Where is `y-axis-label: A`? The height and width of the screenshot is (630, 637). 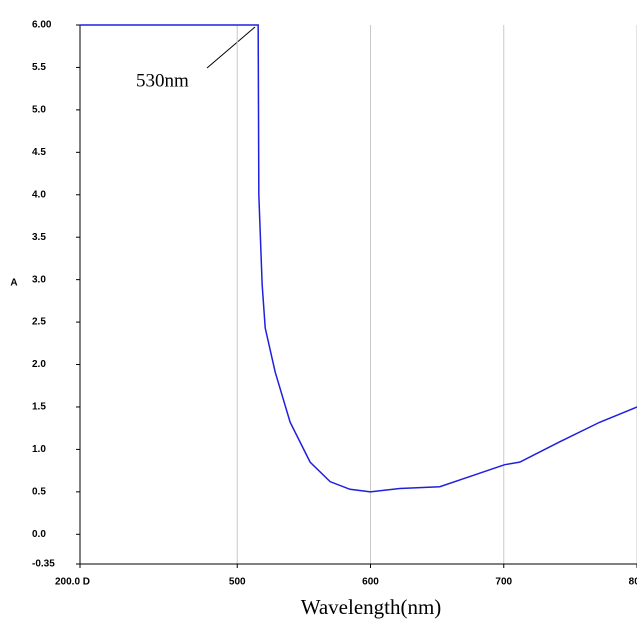
y-axis-label: A is located at coordinates (13, 283).